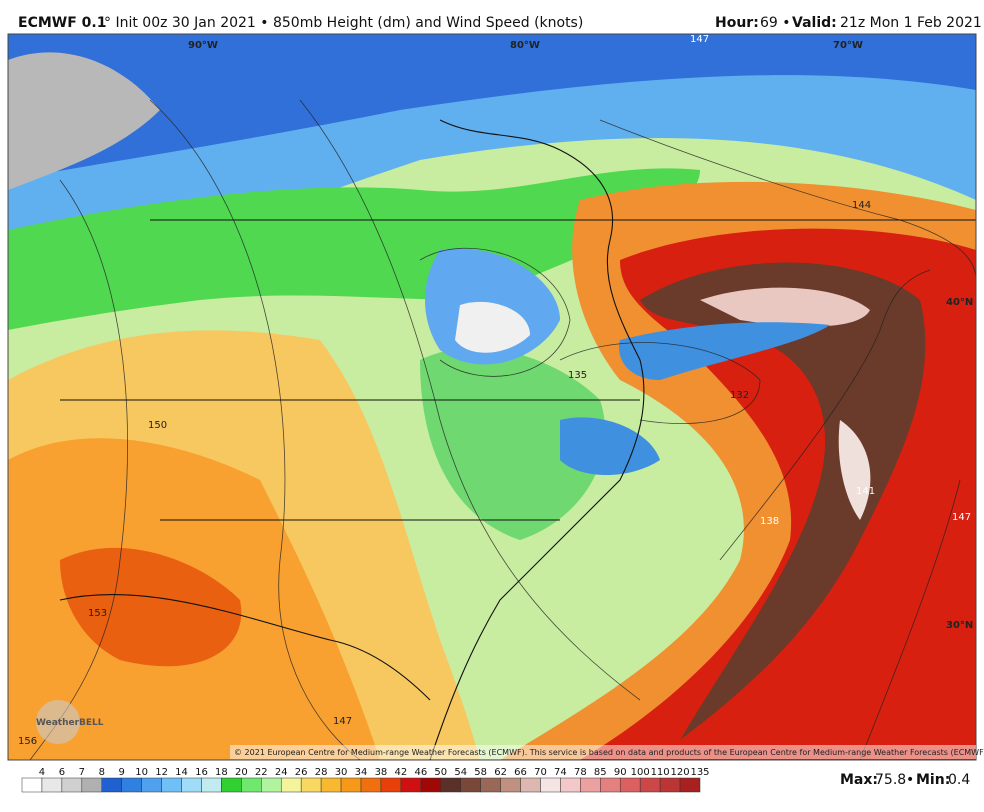 The image size is (984, 812). What do you see at coordinates (540, 772) in the screenshot?
I see `colorbar-label: 70` at bounding box center [540, 772].